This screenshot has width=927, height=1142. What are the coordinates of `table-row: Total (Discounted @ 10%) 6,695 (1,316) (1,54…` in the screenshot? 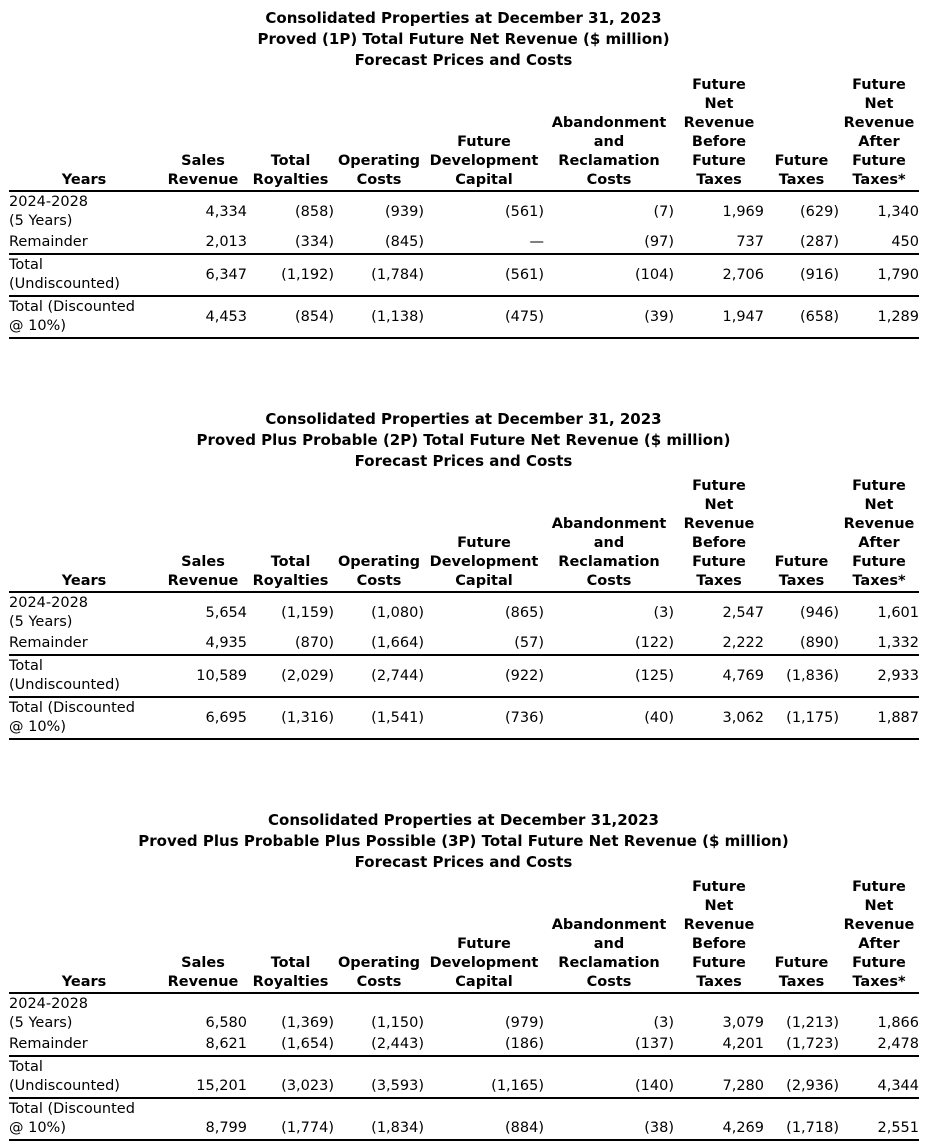 It's located at (464, 718).